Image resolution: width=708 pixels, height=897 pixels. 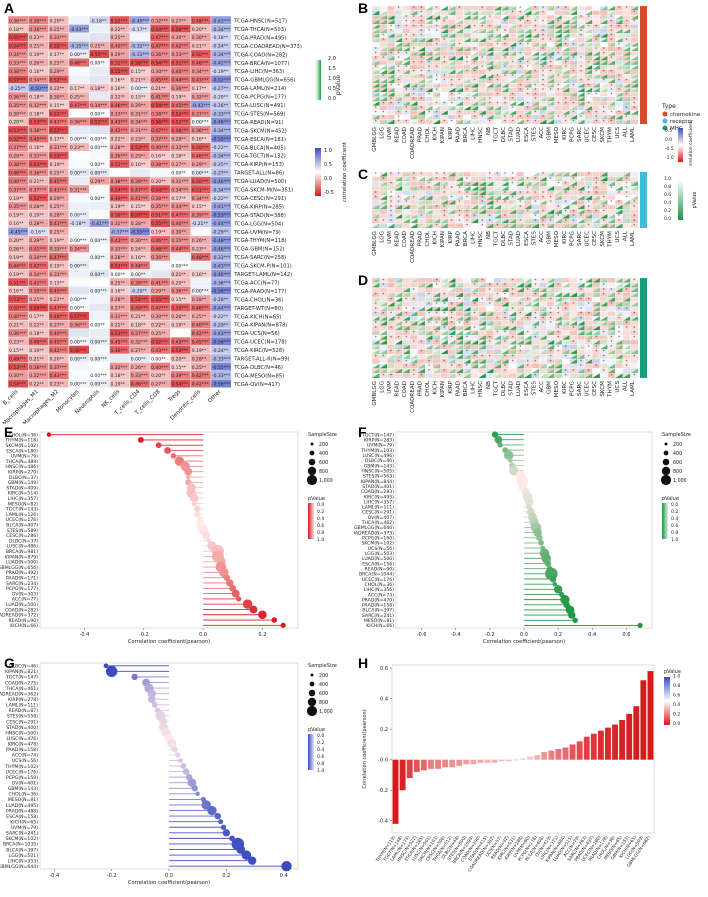 What do you see at coordinates (140, 216) in the screenshot?
I see `cell-value: 0.57***` at bounding box center [140, 216].